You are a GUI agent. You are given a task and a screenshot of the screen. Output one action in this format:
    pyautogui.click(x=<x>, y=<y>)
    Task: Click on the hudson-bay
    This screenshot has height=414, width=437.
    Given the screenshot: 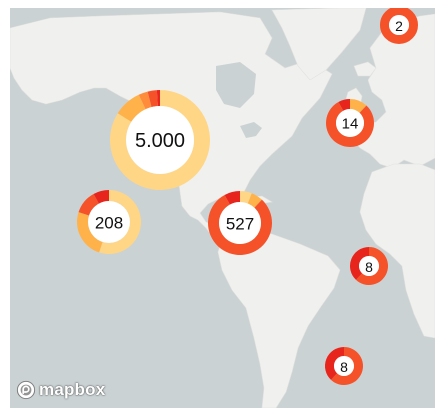 What is the action you would take?
    pyautogui.click(x=236, y=85)
    